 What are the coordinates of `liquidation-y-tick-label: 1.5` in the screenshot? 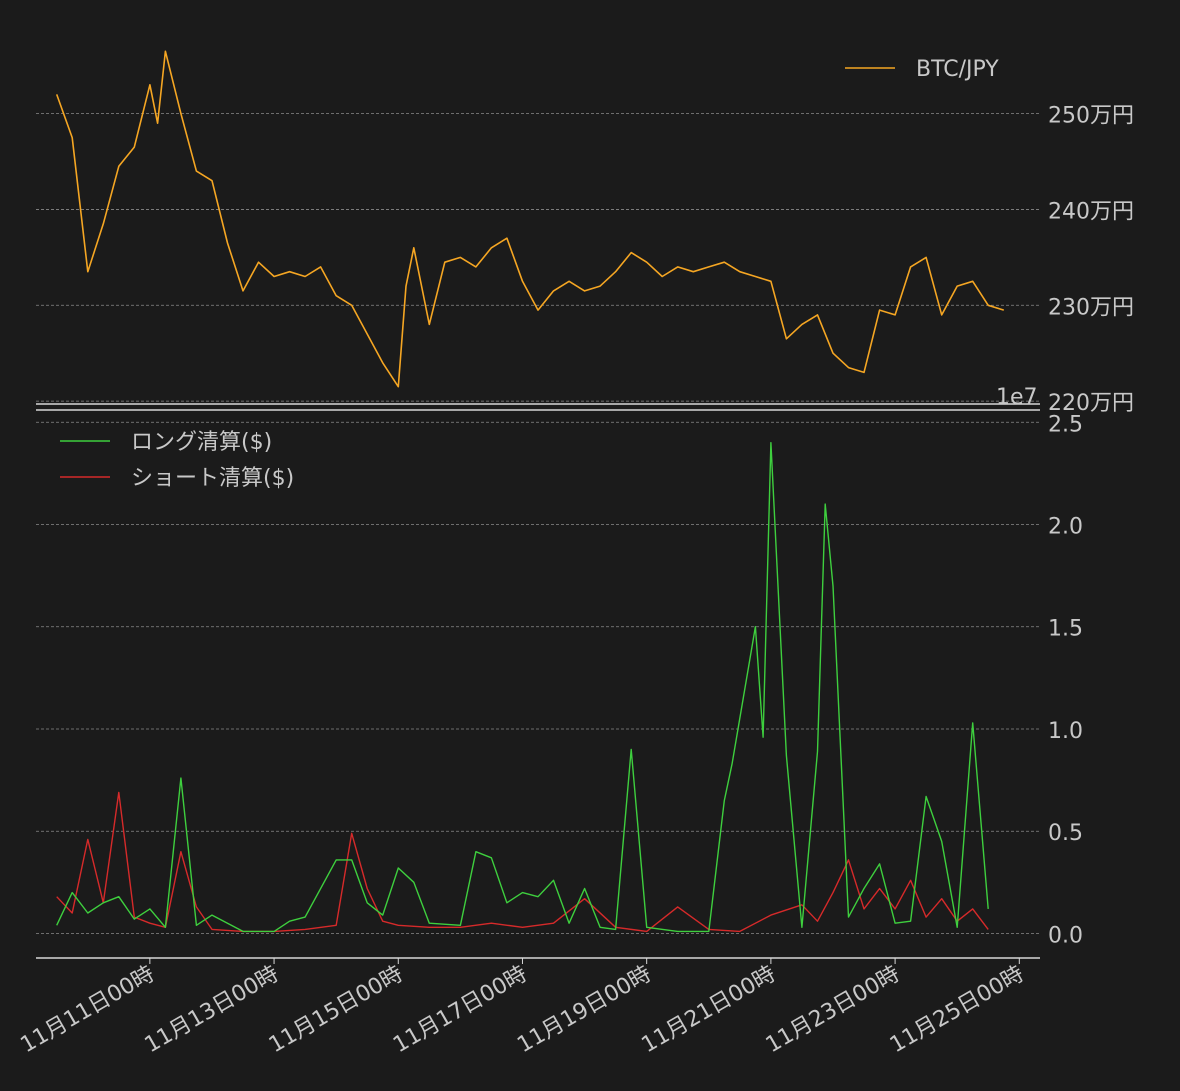 It's located at (1065, 629).